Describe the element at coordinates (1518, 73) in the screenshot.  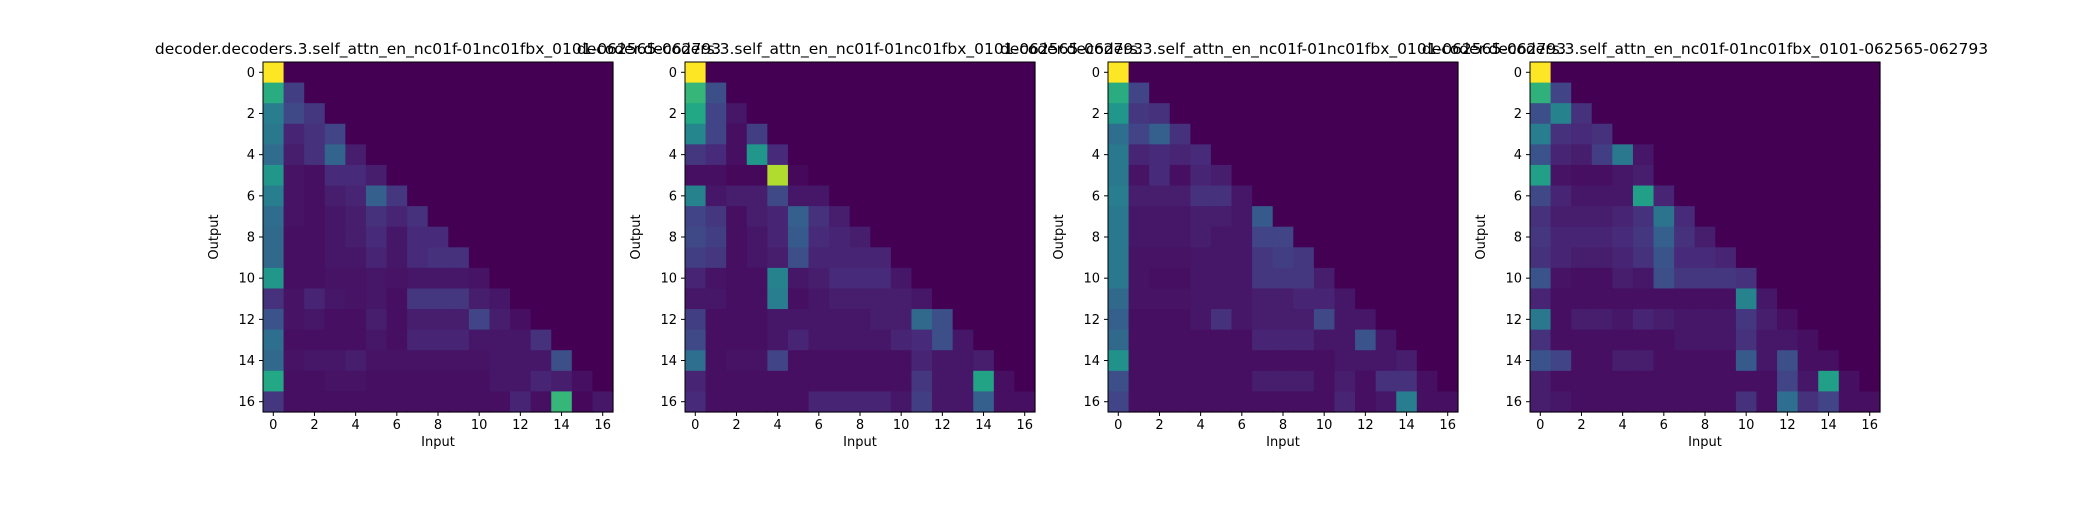
I see `y-tick-label: 0` at that location.